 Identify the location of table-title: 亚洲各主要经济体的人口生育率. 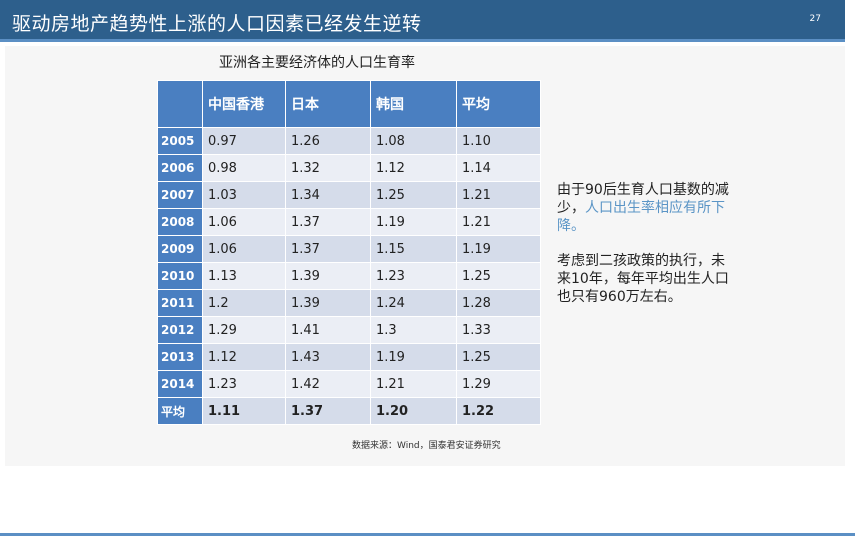
(317, 63).